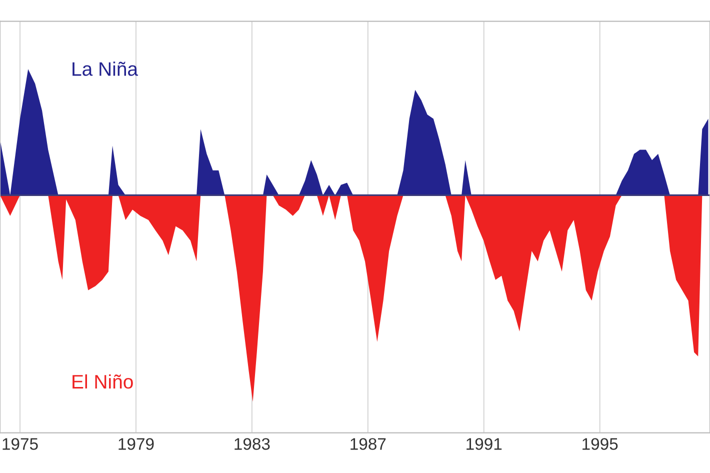 The width and height of the screenshot is (710, 473). I want to click on x-tick-label: 1987, so click(368, 444).